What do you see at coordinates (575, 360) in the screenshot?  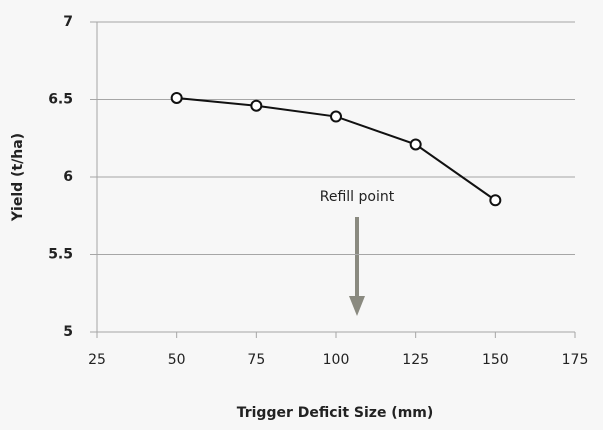 I see `x-tick-label: 175` at bounding box center [575, 360].